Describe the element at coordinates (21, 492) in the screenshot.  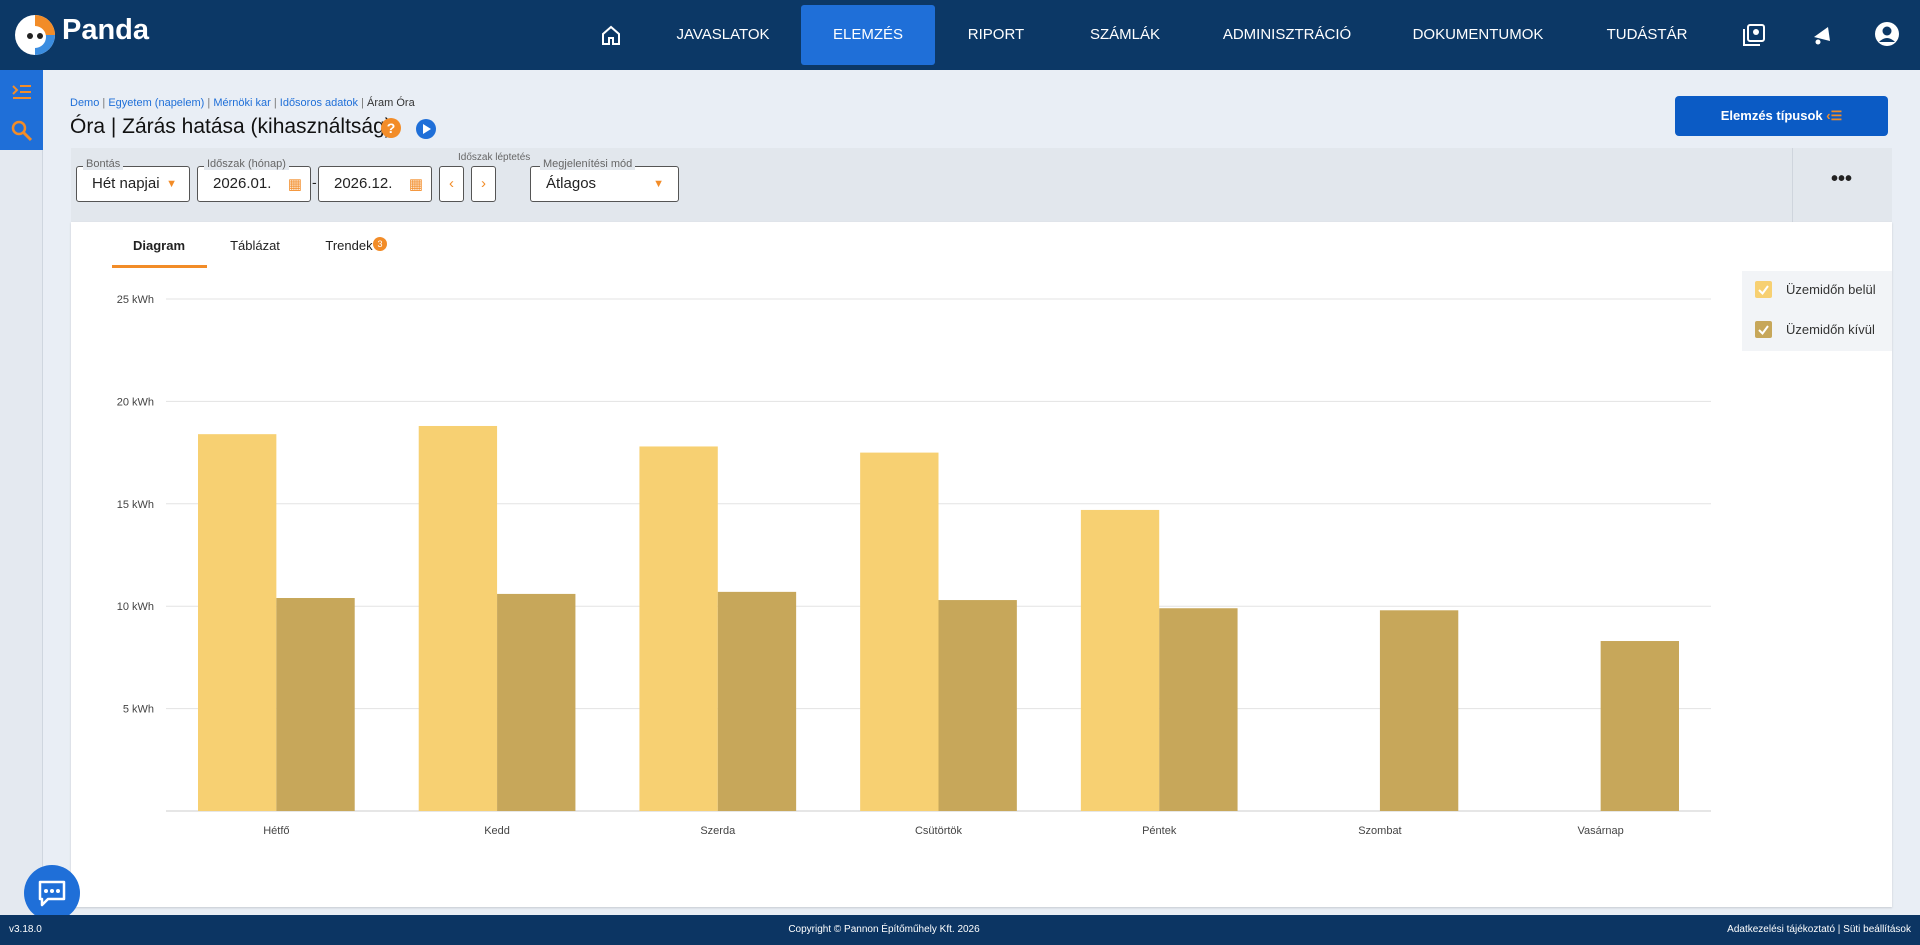
I see `sidebar` at that location.